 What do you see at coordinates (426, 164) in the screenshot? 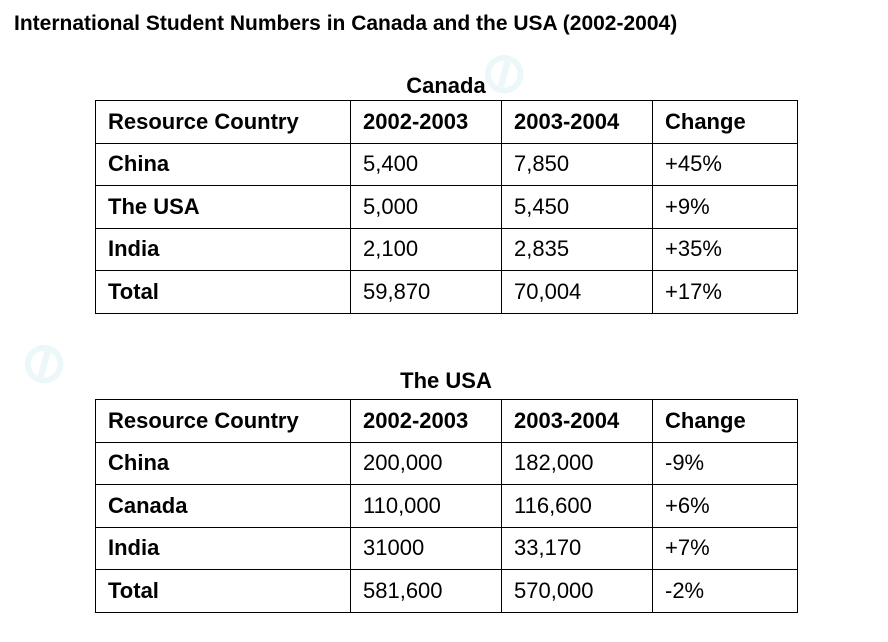
I see `table-cell: 5,400` at bounding box center [426, 164].